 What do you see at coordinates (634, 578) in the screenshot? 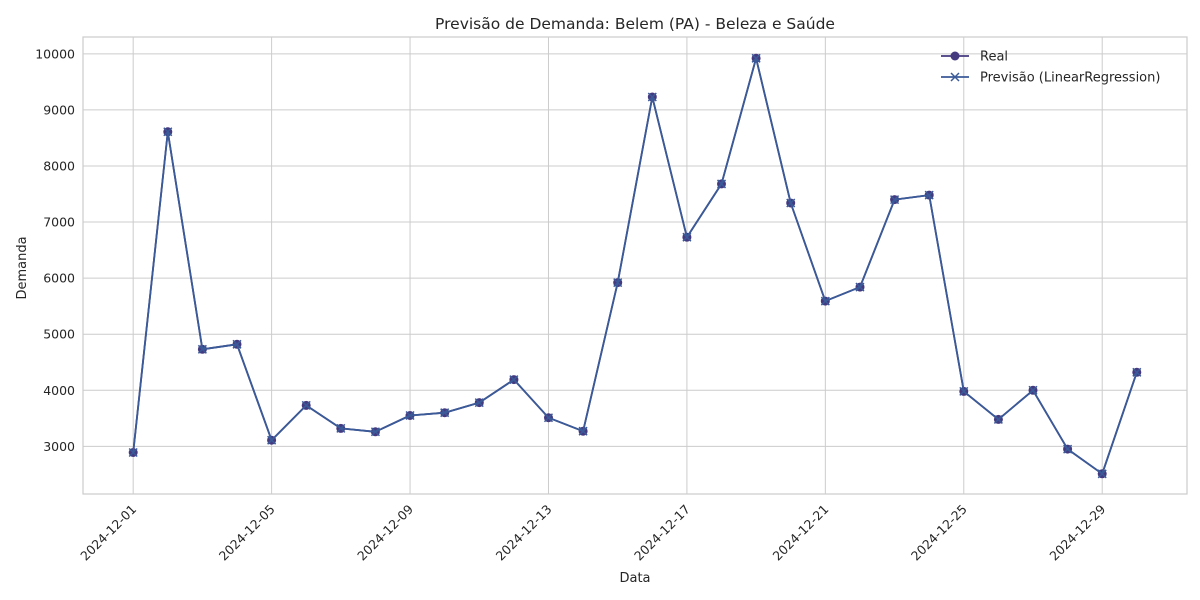
I see `x-axis-label: Data` at bounding box center [634, 578].